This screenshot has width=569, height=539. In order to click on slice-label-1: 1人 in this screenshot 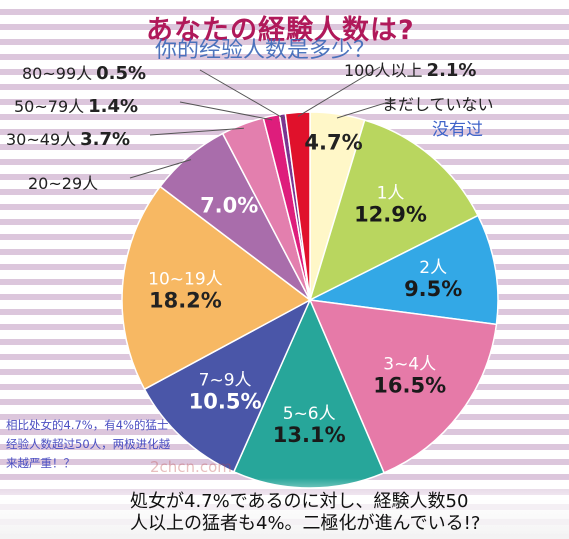, I will do `click(391, 193)`.